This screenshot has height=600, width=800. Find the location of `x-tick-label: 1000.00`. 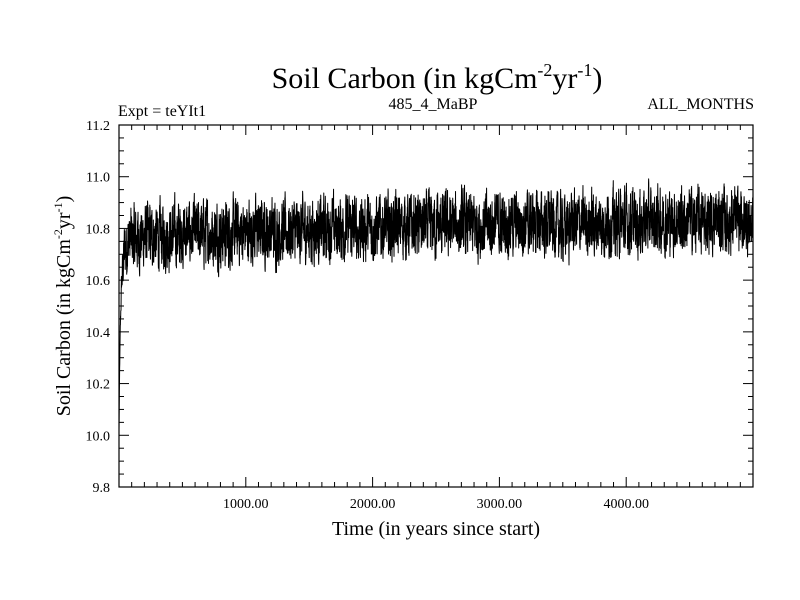

x-tick-label: 1000.00 is located at coordinates (246, 504).